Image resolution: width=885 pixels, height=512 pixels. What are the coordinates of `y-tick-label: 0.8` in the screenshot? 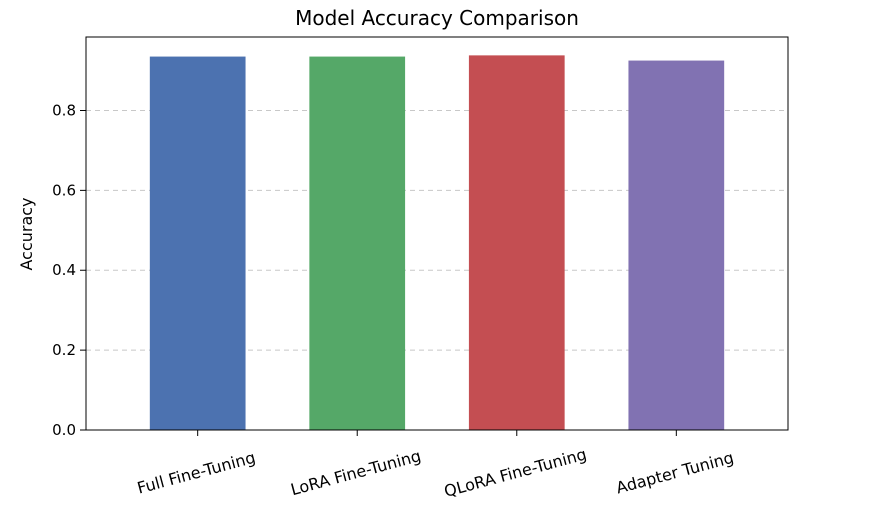 It's located at (64, 110).